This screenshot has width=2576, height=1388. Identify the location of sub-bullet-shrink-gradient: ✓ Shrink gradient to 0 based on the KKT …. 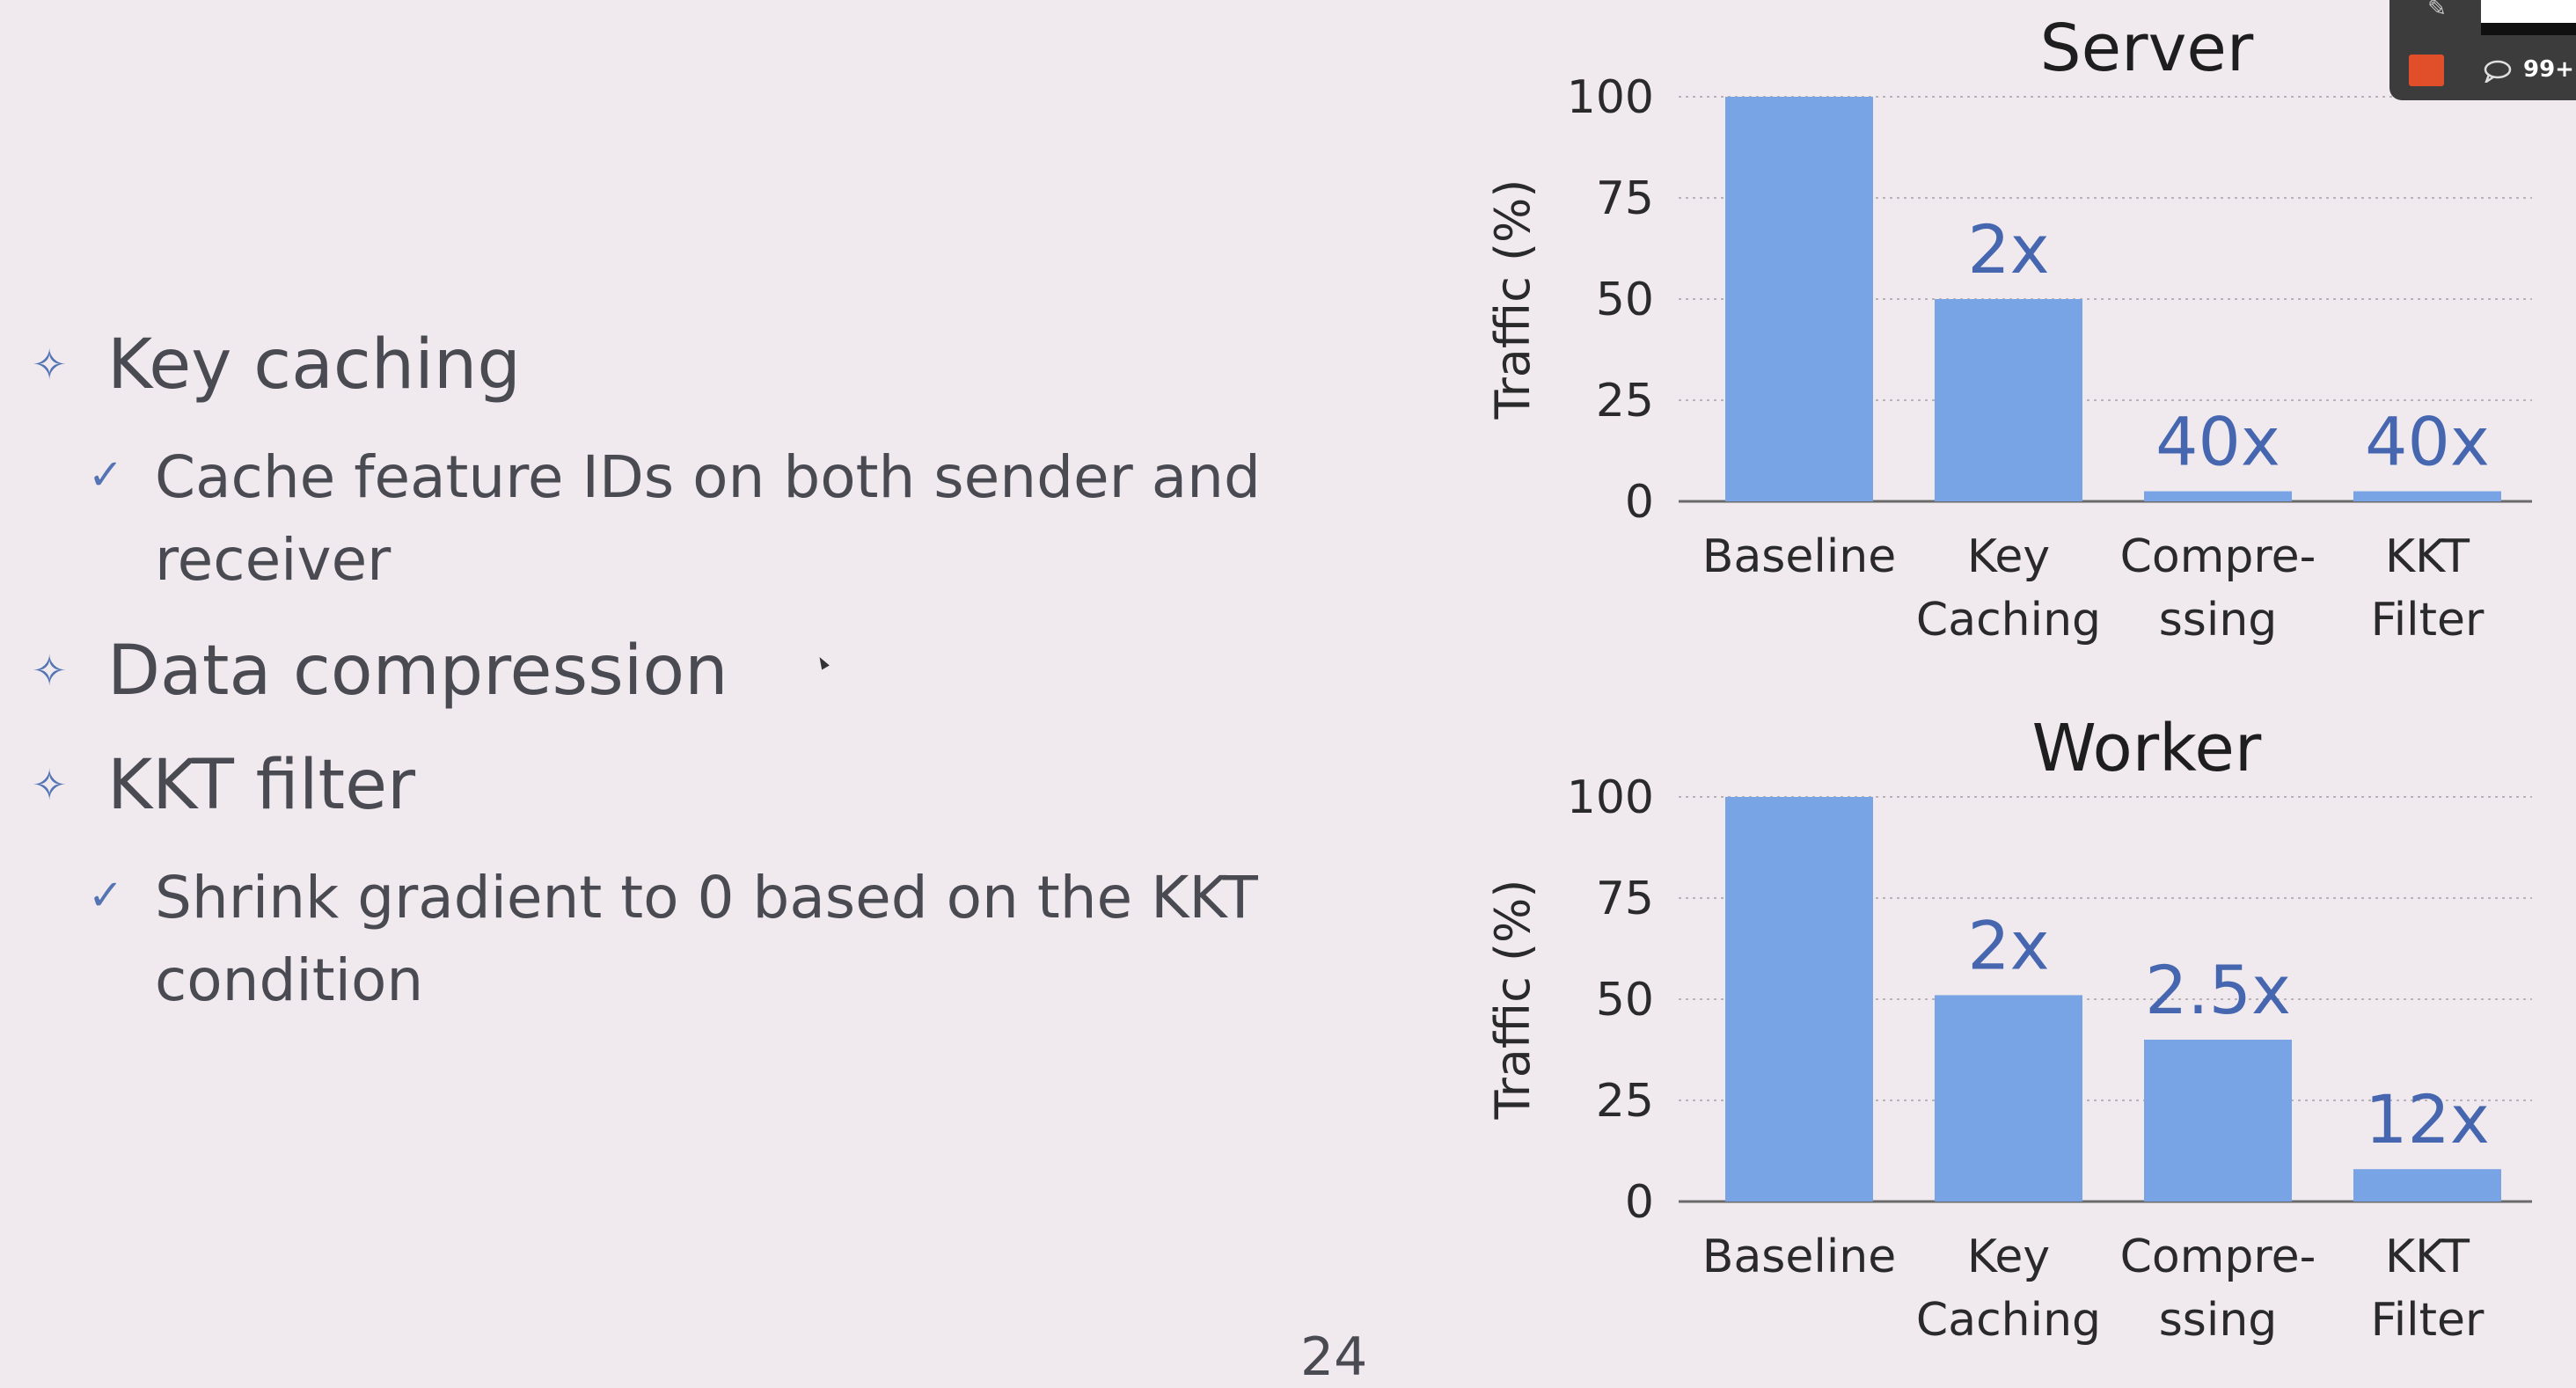
(746, 939).